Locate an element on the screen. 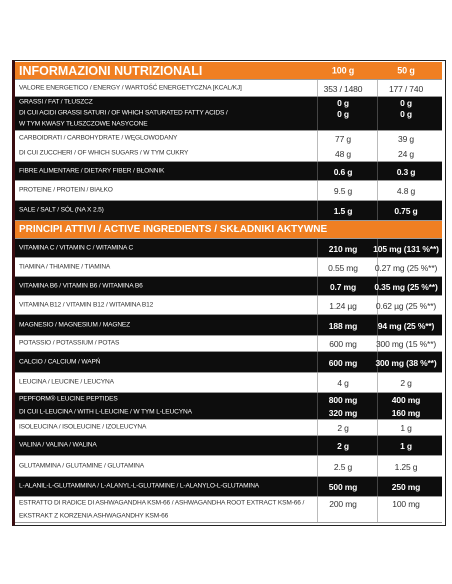 Image resolution: width=452 pixels, height=584 pixels. row-label: VALINA / VALINA / WALINA is located at coordinates (58, 445).